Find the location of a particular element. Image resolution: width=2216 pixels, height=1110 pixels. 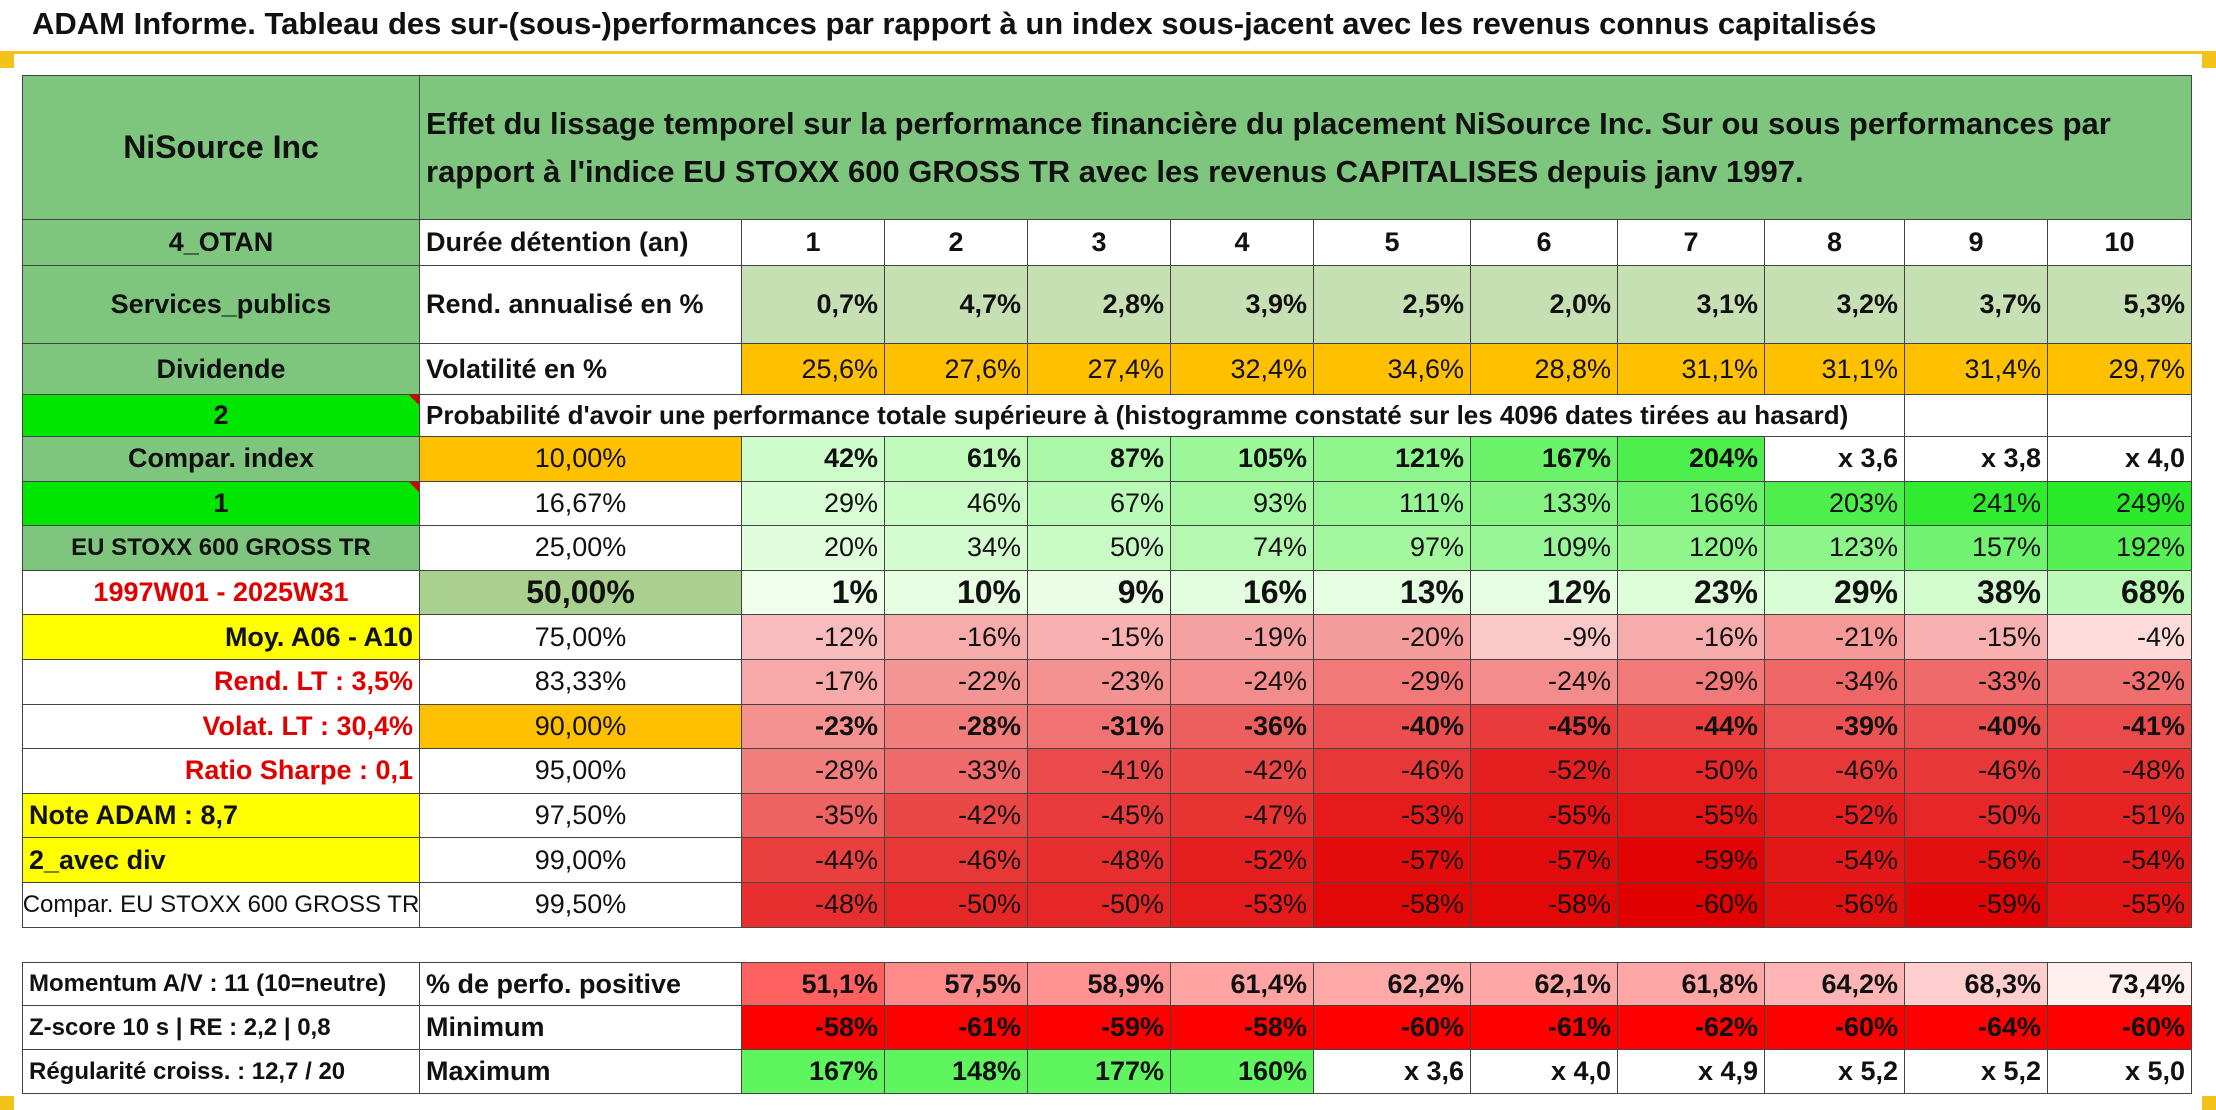

perf-pos-value: 58,9% is located at coordinates (1099, 984).